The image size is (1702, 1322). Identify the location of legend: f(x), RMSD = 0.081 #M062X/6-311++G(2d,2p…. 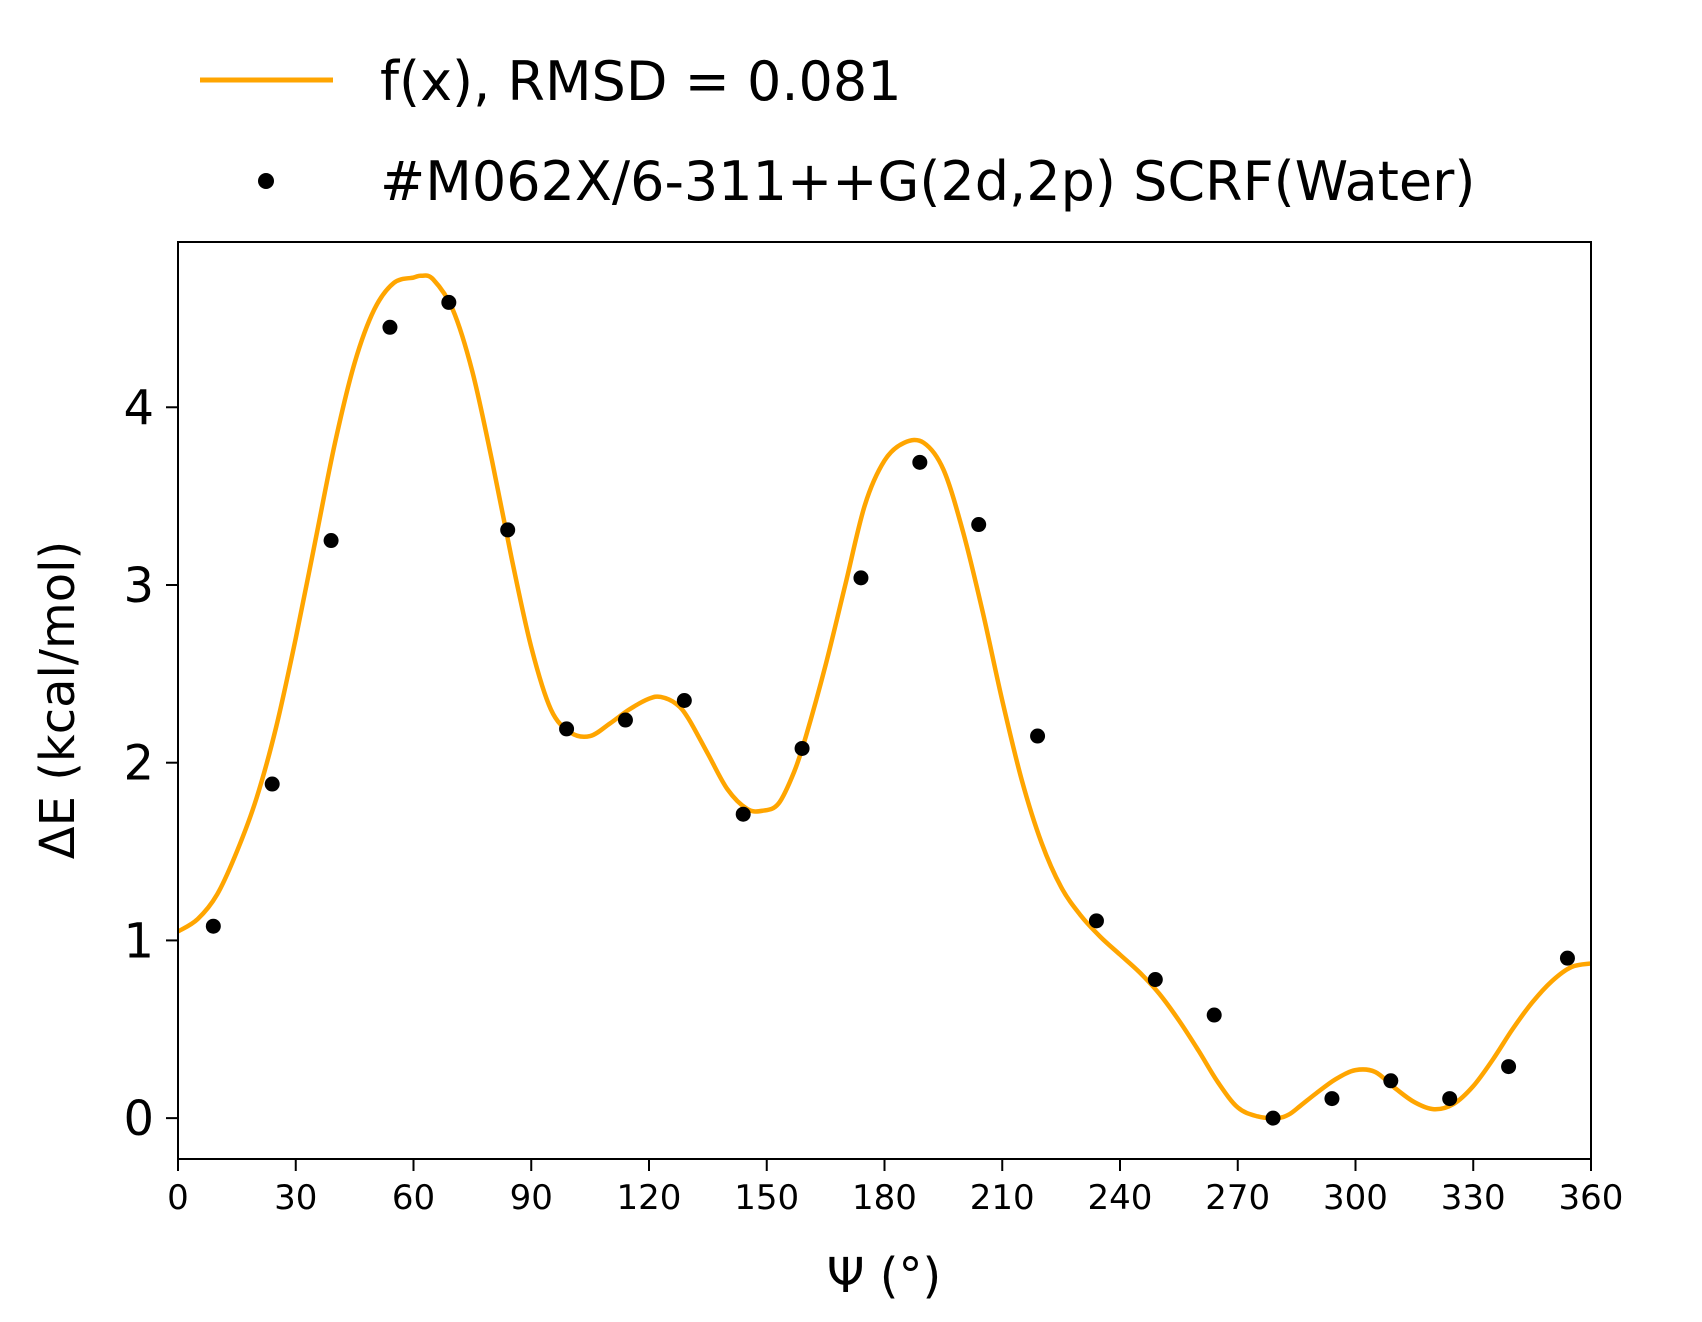
(837, 131).